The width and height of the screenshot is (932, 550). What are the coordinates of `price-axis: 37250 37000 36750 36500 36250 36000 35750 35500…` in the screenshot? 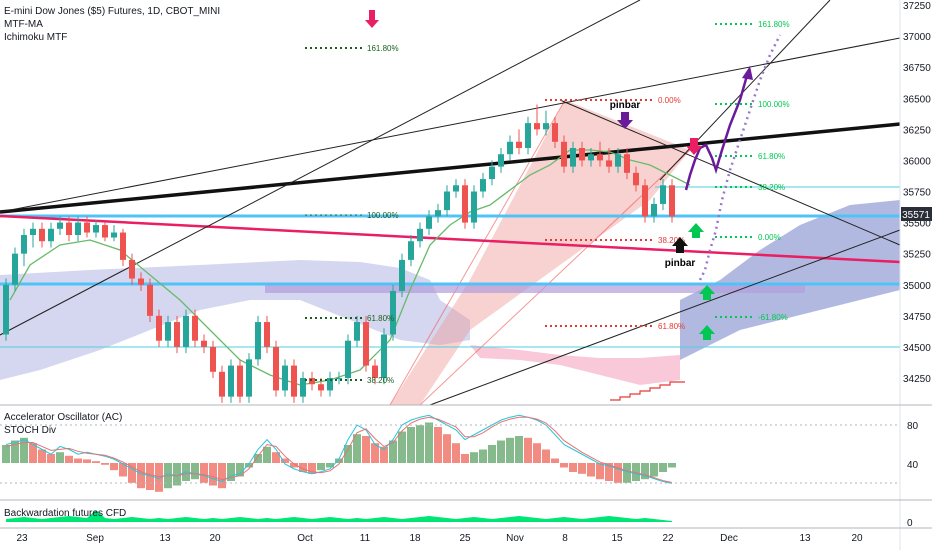 It's located at (917, 193).